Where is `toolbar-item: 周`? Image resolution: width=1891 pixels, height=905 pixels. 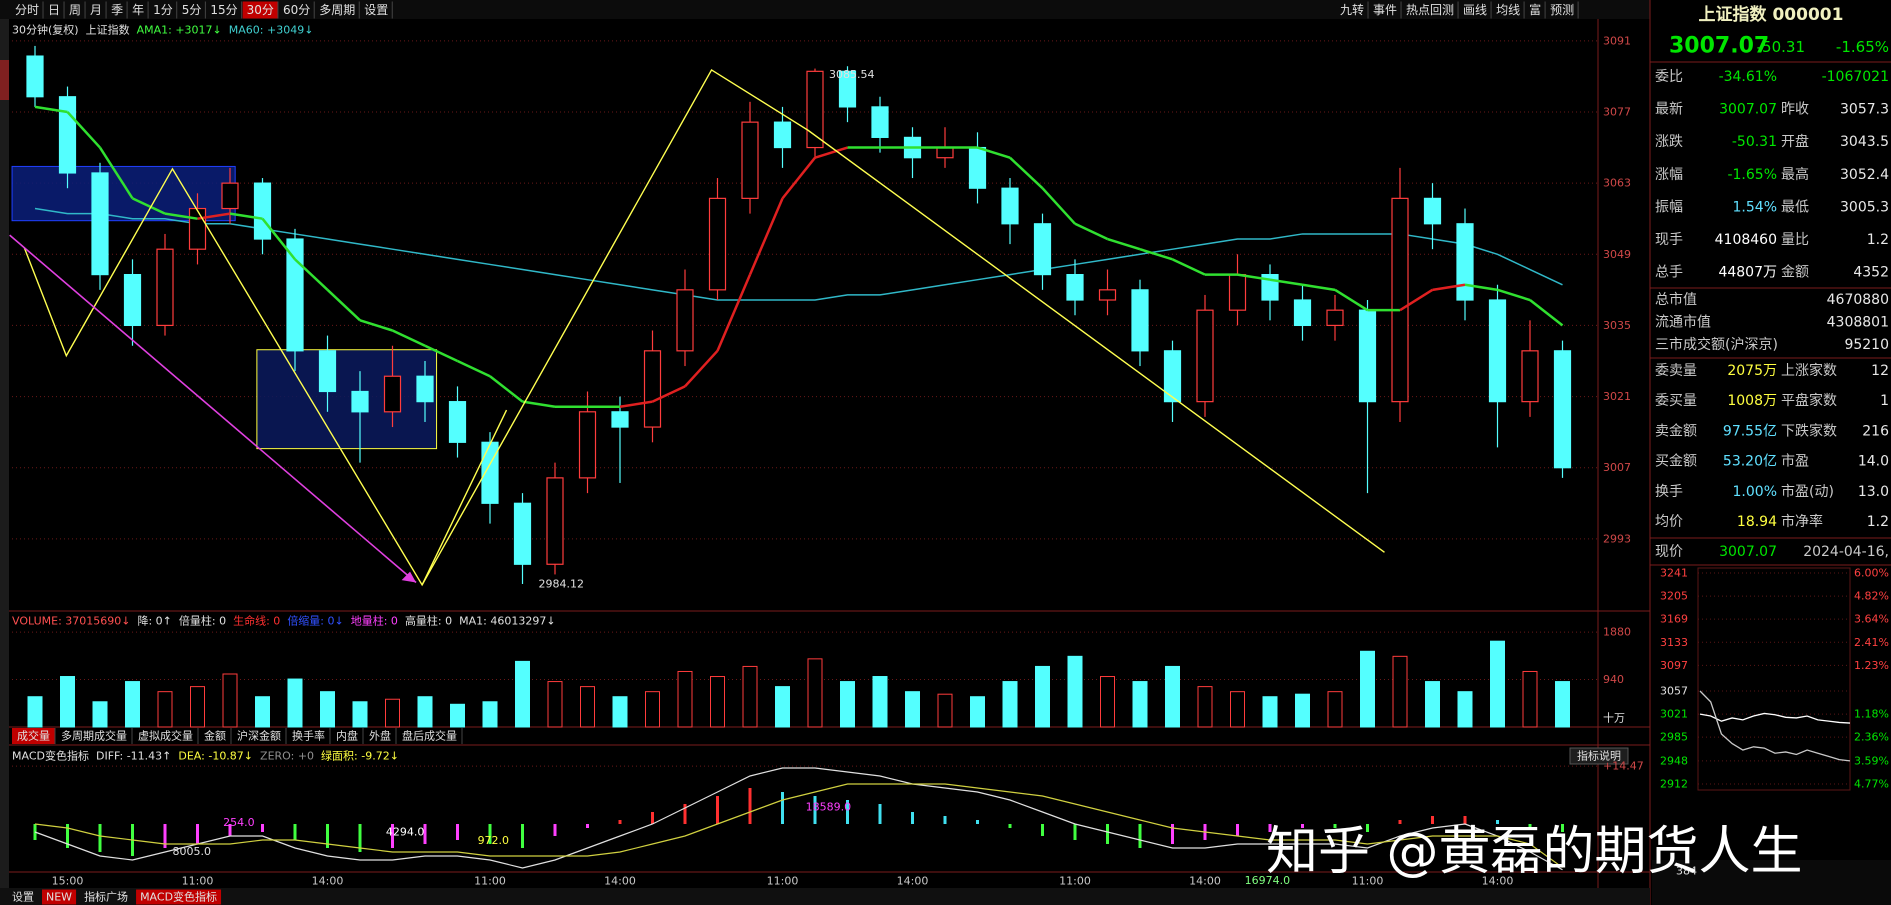
toolbar-item: 周 is located at coordinates (75, 10).